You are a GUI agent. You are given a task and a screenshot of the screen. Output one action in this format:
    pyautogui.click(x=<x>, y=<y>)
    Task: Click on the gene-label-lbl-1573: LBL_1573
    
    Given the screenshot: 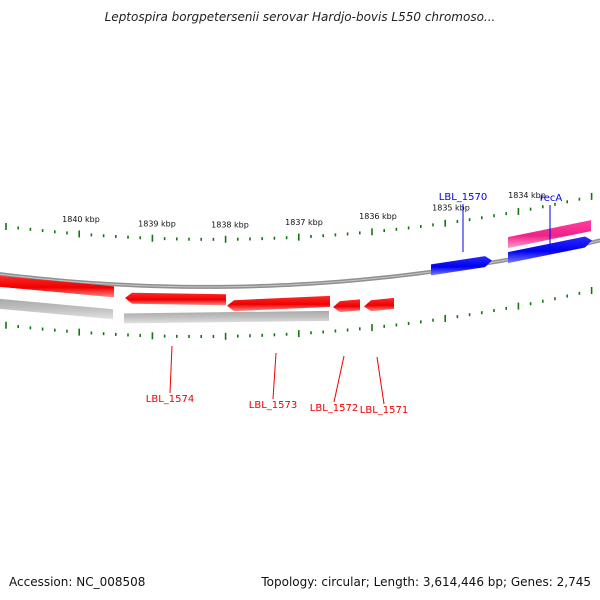 What is the action you would take?
    pyautogui.click(x=273, y=405)
    